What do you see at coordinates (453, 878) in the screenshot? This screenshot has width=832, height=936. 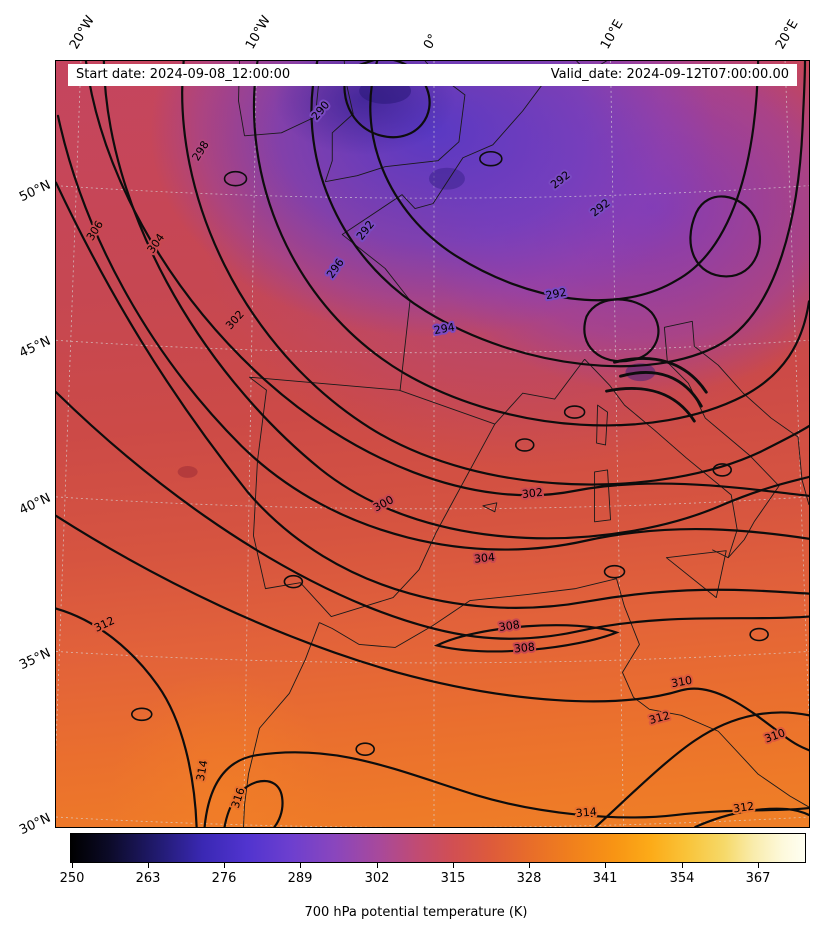 I see `colorbar-tick-315: 315` at bounding box center [453, 878].